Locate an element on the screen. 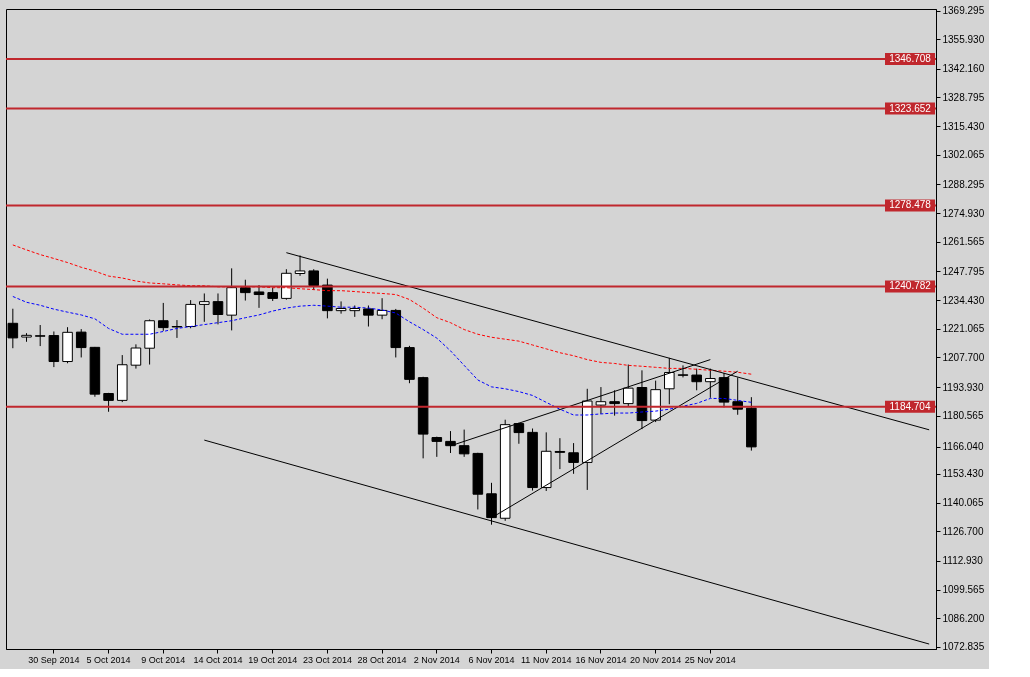  y-tick-label: 1302.065 is located at coordinates (963, 155).